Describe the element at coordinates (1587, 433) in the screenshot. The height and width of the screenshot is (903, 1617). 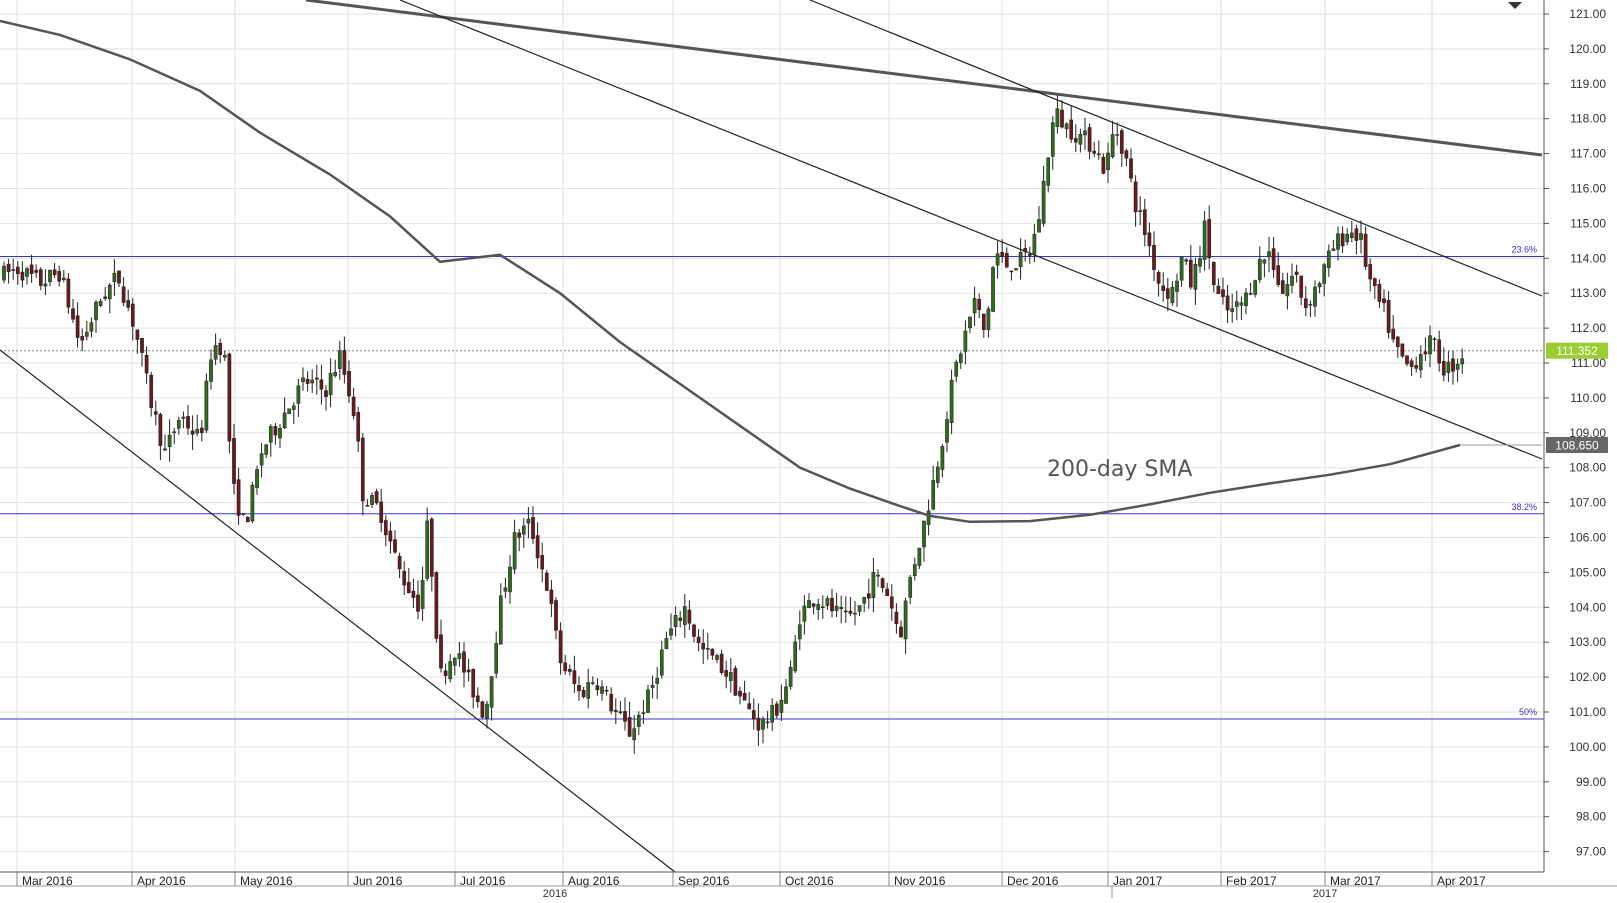
I see `y-tick-label: 109.00` at that location.